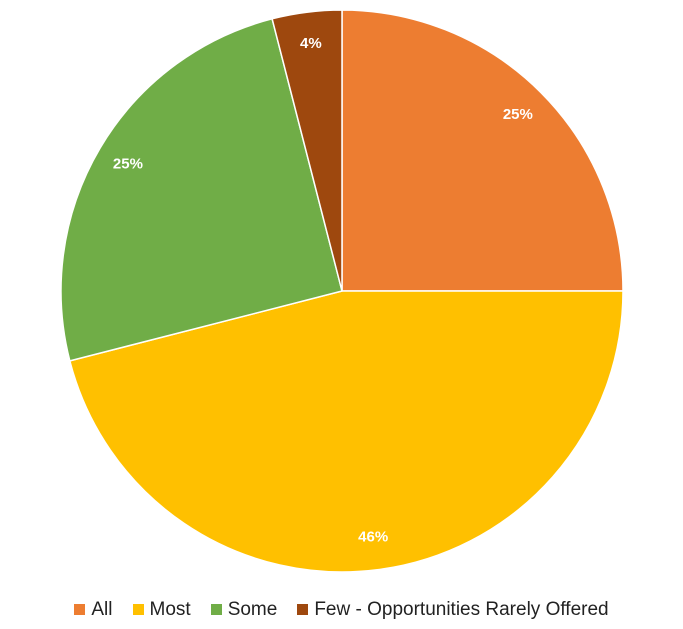 The image size is (683, 629). What do you see at coordinates (307, 150) in the screenshot?
I see `pie-slice` at bounding box center [307, 150].